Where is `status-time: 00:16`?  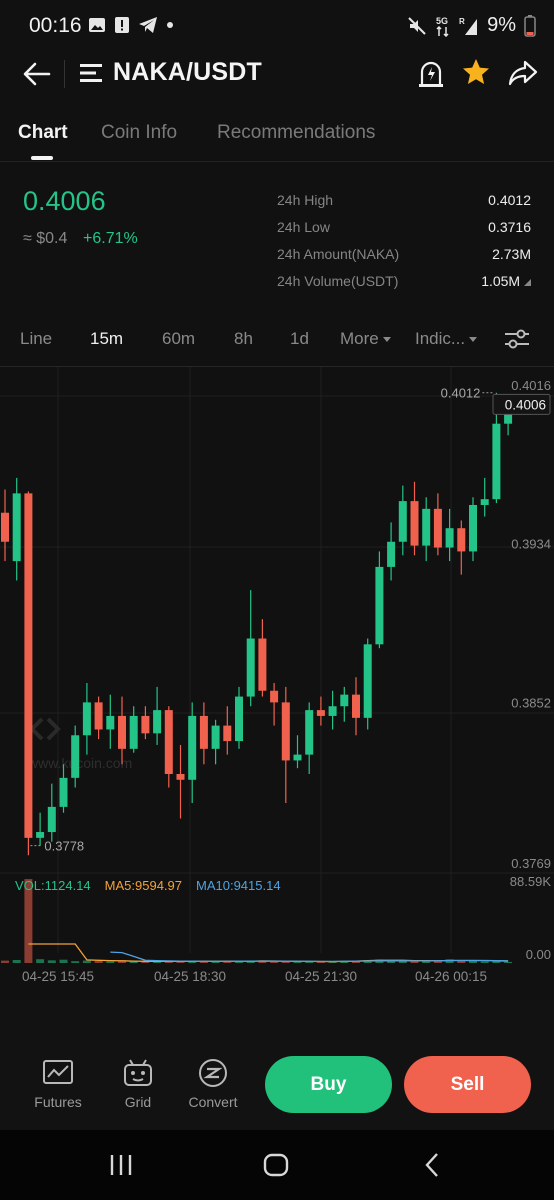
status-time: 00:16 is located at coordinates (55, 25).